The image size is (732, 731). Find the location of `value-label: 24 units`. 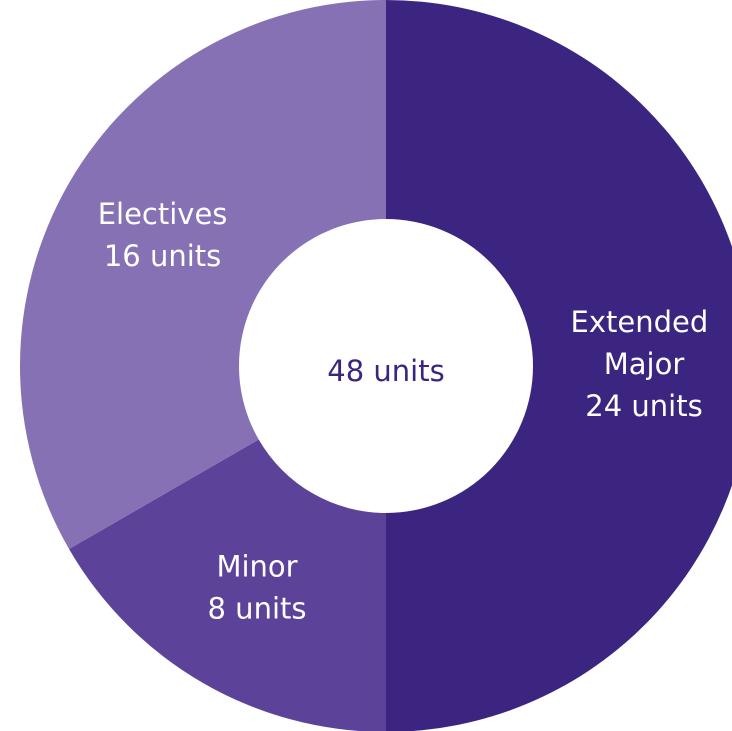

value-label: 24 units is located at coordinates (643, 406).